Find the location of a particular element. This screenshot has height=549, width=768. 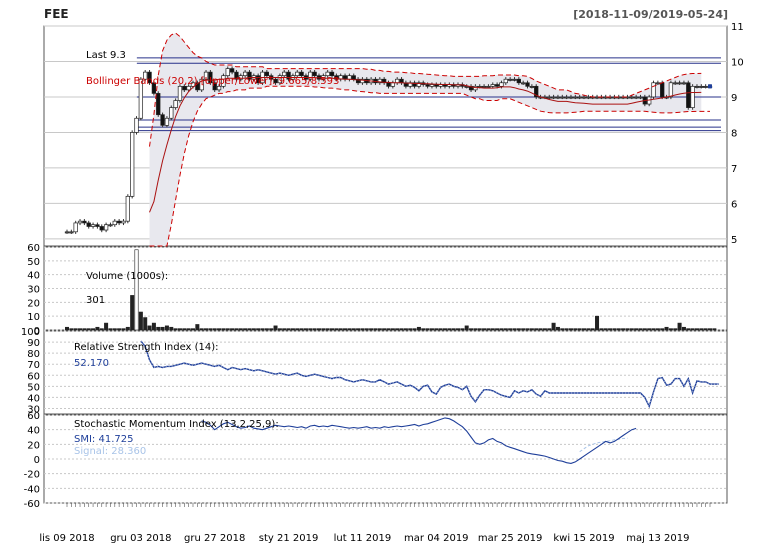

smi-tick-label: 20 is located at coordinates (33, 445).